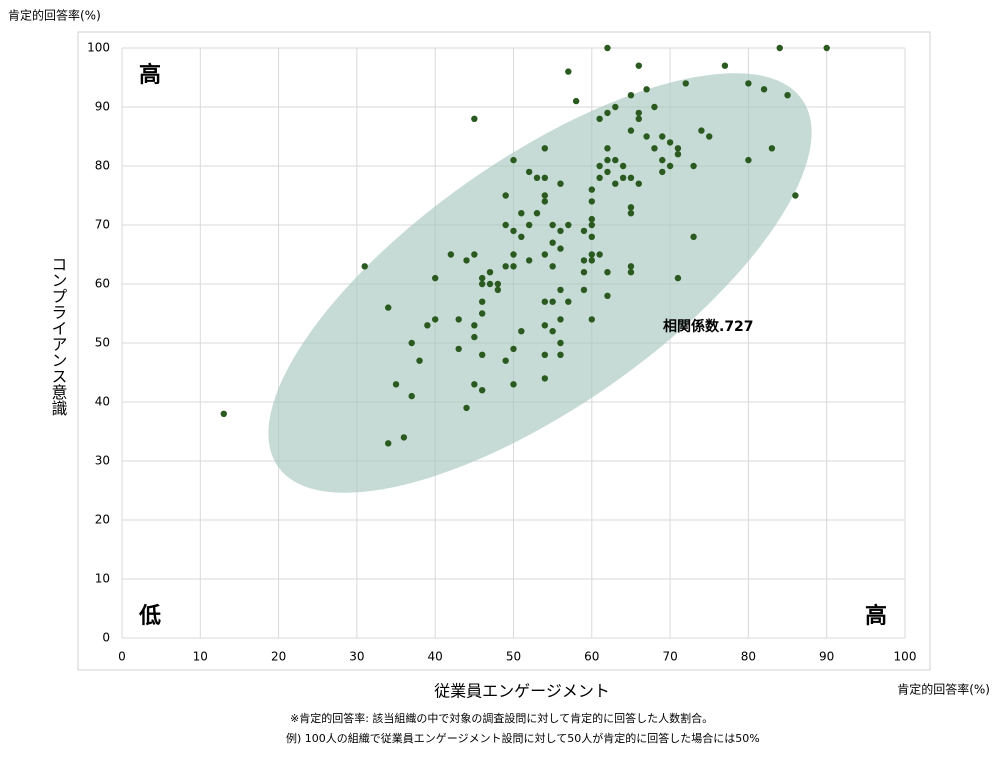 The width and height of the screenshot is (1004, 759). Describe the element at coordinates (102, 520) in the screenshot. I see `y-tick-label: 20` at that location.